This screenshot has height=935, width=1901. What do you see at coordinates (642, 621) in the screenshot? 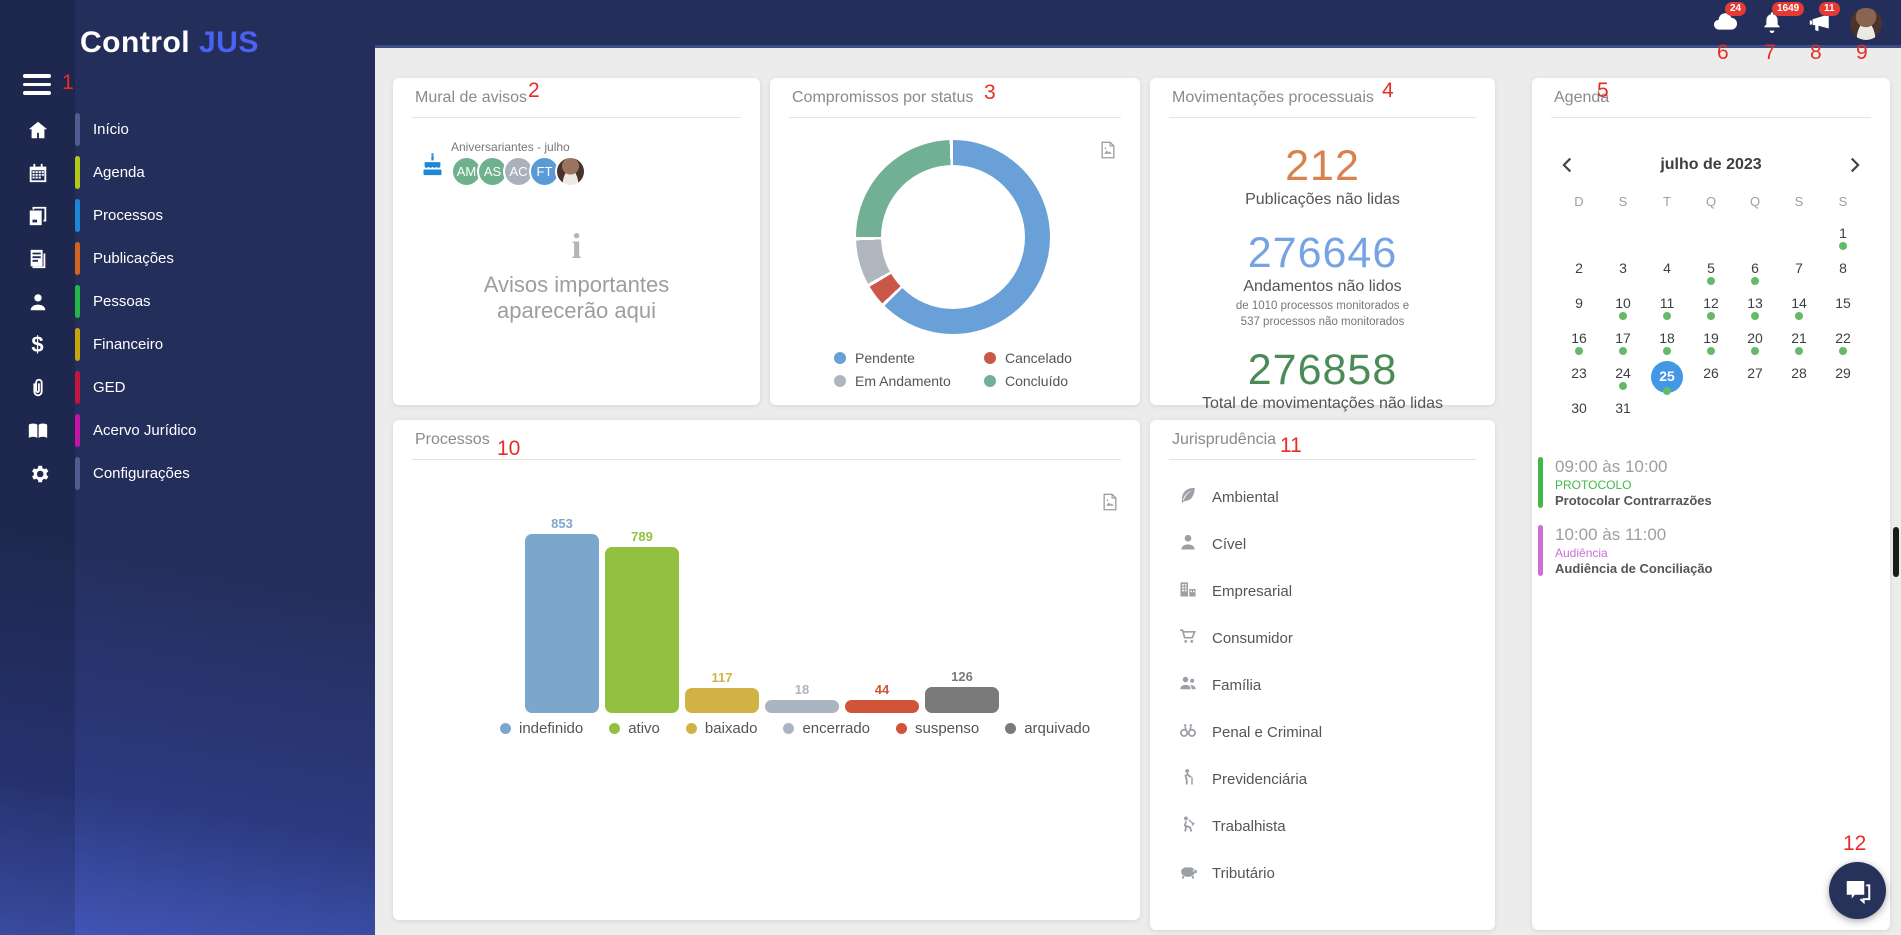
I see `bar-ativo: 789` at bounding box center [642, 621].